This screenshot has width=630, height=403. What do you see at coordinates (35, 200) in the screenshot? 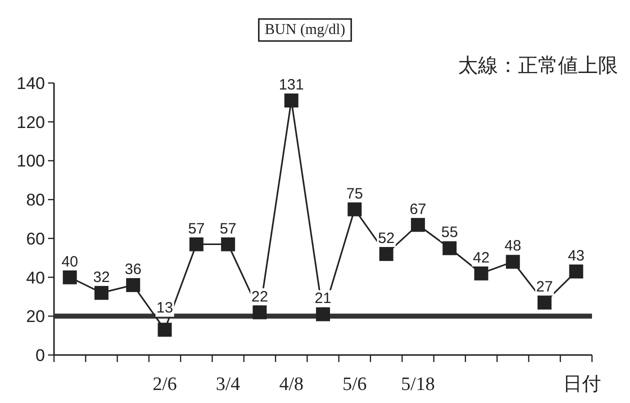
I see `y-tick-label: 80` at bounding box center [35, 200].